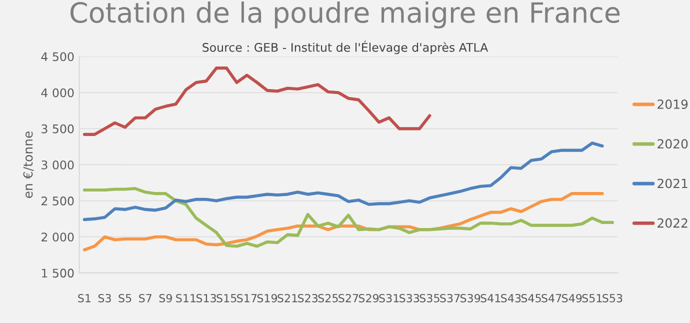  What do you see at coordinates (84, 298) in the screenshot?
I see `x-tick-label: S1` at bounding box center [84, 298].